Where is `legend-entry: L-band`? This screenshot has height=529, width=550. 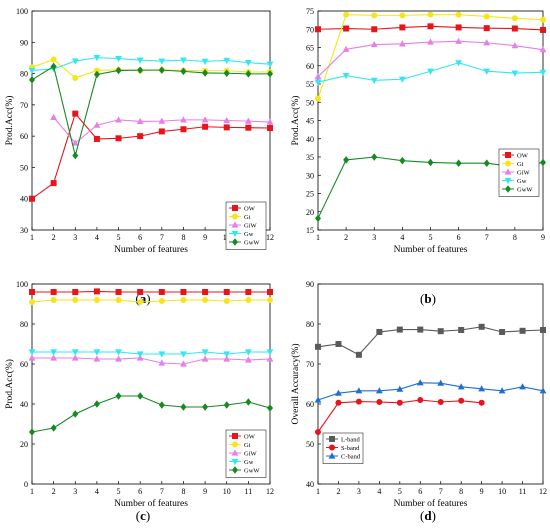
legend-entry: L-band is located at coordinates (351, 439).